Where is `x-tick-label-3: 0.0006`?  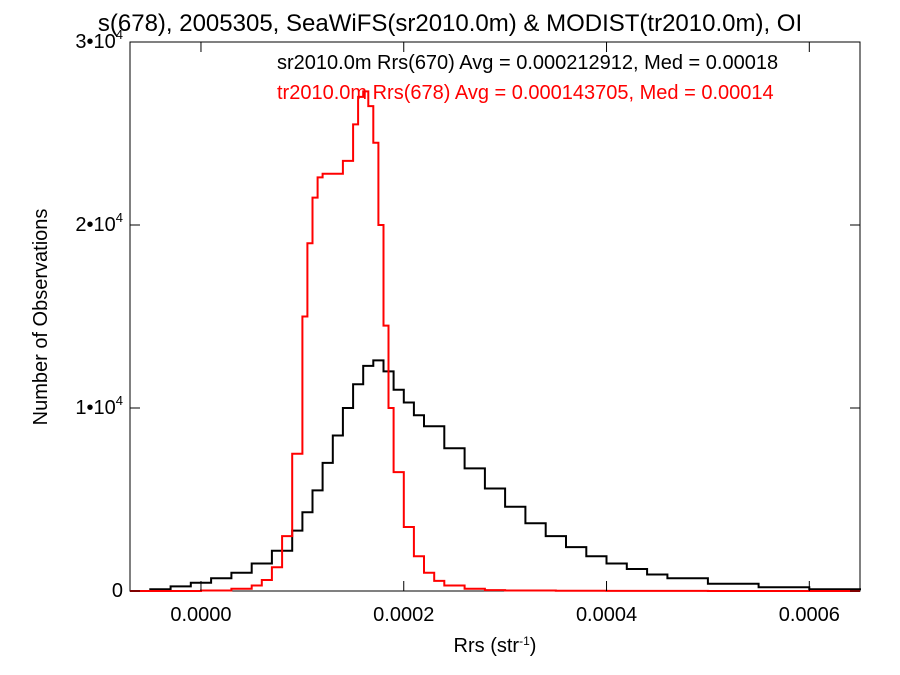
x-tick-label-3: 0.0006 is located at coordinates (809, 615).